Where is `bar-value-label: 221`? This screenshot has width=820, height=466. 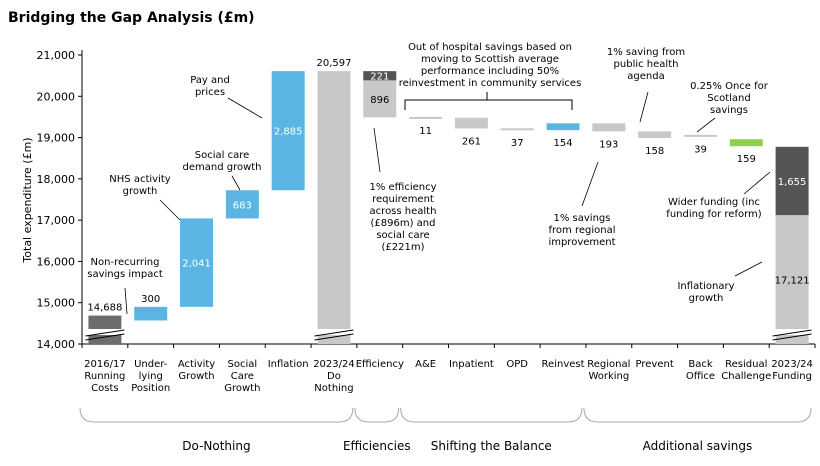 bar-value-label: 221 is located at coordinates (379, 77).